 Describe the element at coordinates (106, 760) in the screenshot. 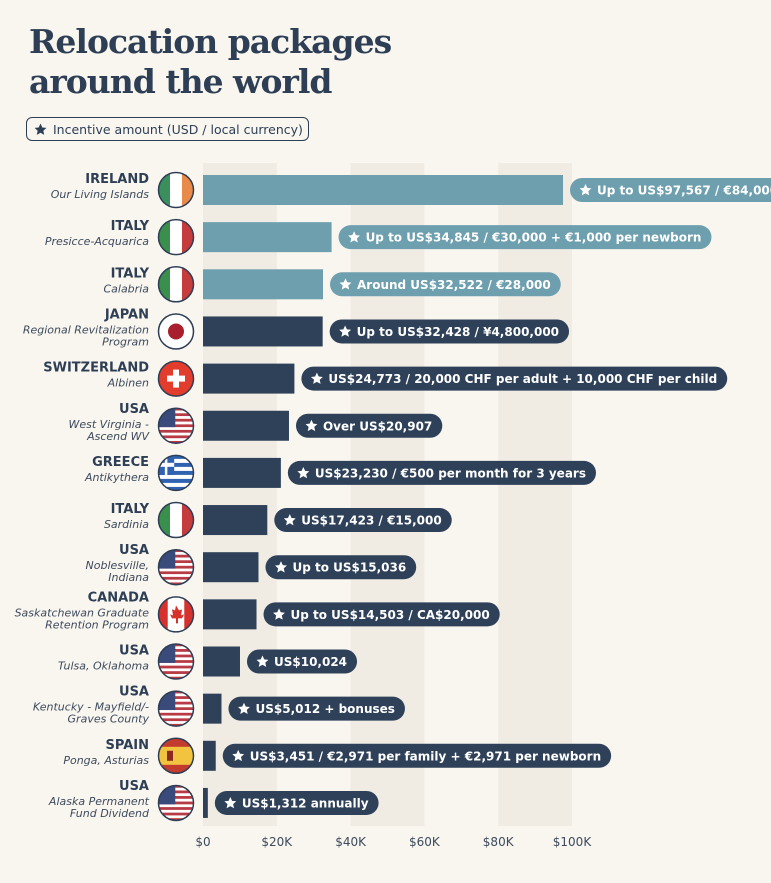

I see `program-name: Ponga, Asturias` at that location.